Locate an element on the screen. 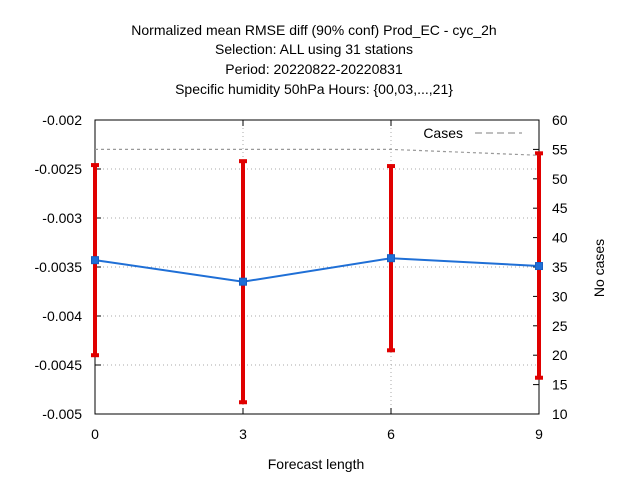 Image resolution: width=640 pixels, height=480 pixels. x-tick-label: 0 is located at coordinates (95, 434).